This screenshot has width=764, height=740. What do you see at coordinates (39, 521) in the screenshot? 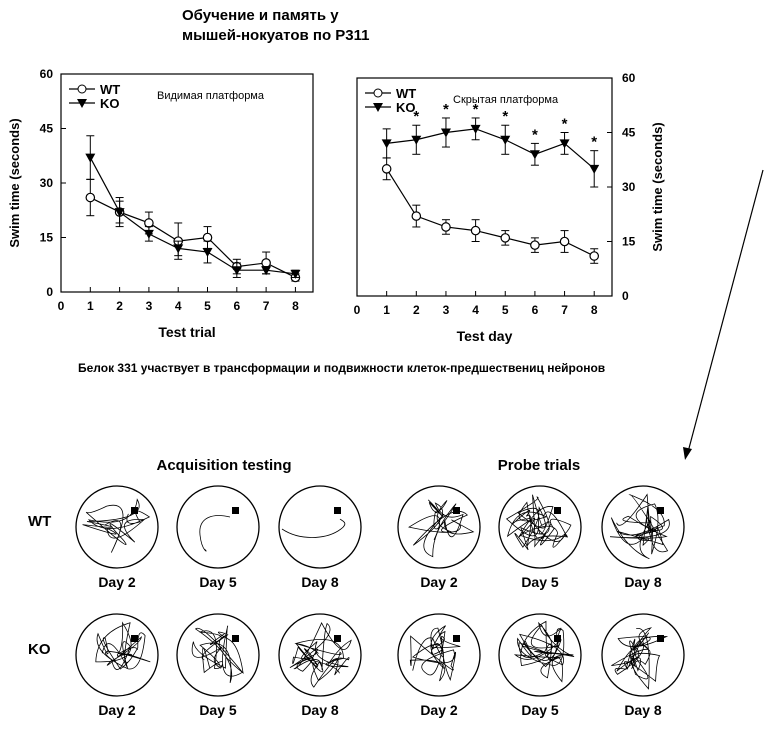
I see `row-label-wt: WT` at bounding box center [39, 521].